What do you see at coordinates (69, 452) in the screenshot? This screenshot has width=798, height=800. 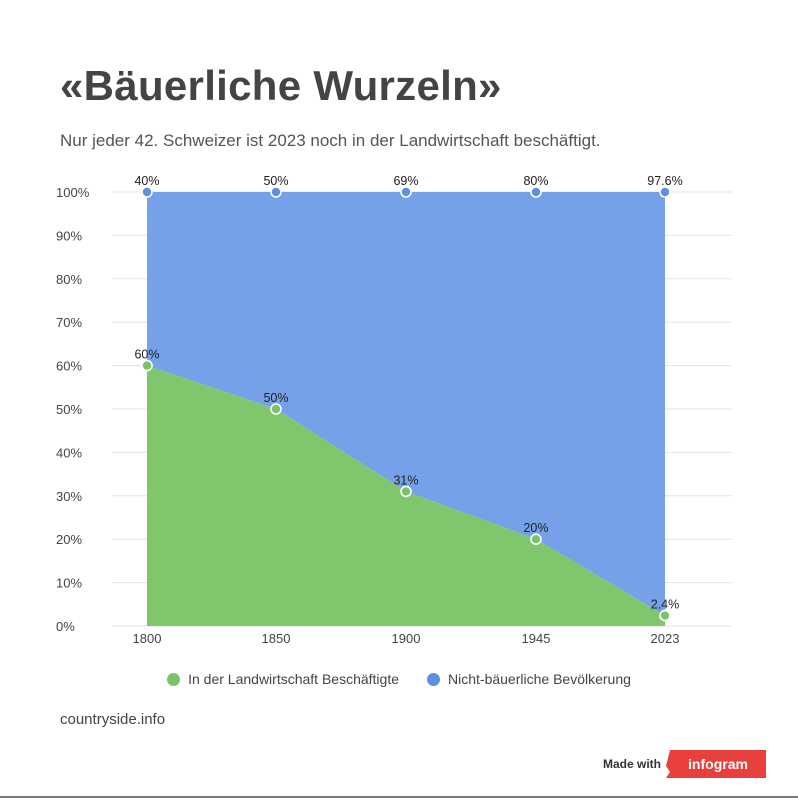 I see `y-tick-label: 40%` at bounding box center [69, 452].